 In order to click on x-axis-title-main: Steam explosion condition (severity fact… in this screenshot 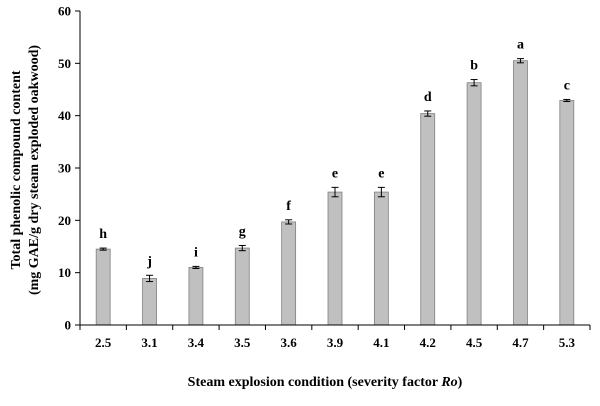, I will do `click(315, 382)`.